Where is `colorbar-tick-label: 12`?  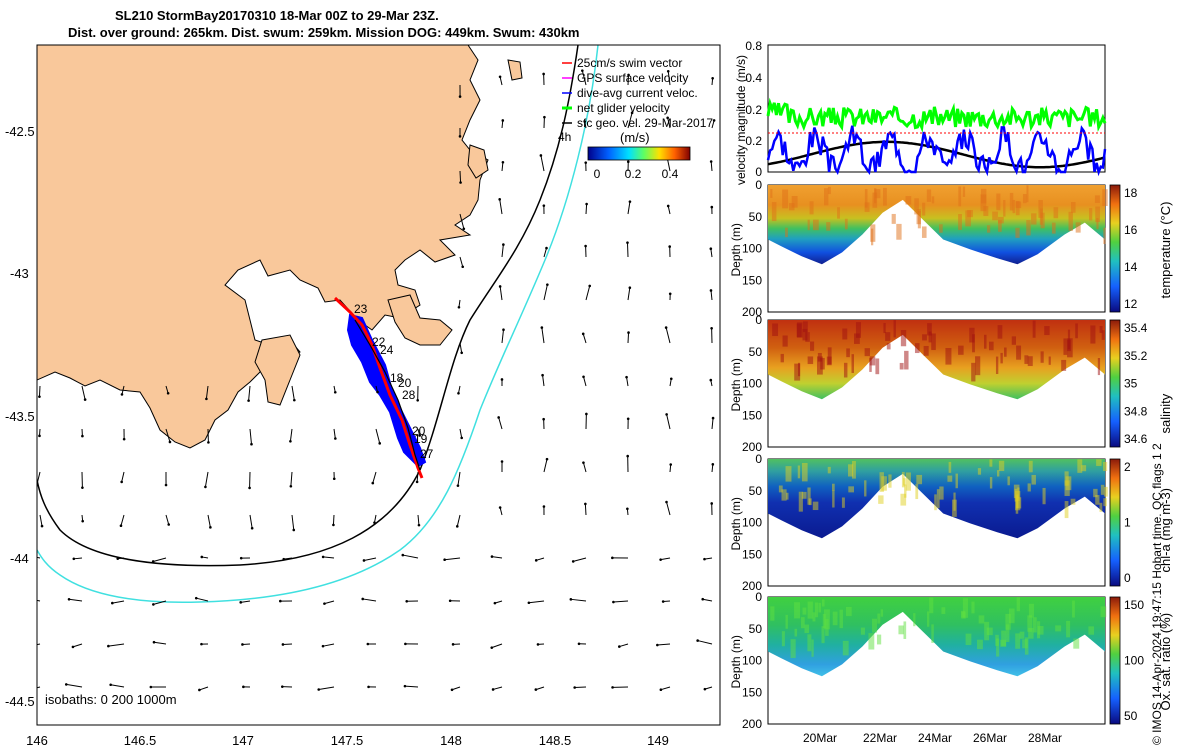
colorbar-tick-label: 12 is located at coordinates (1131, 304).